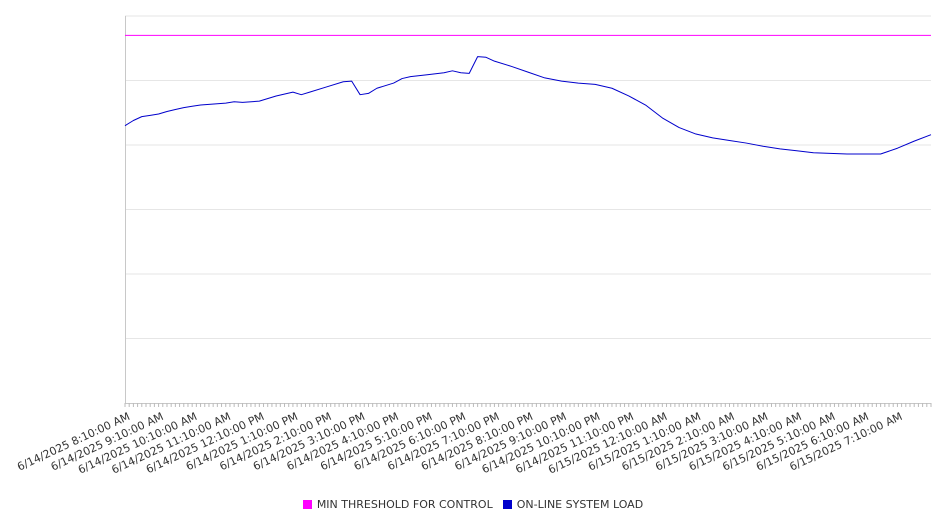  I want to click on legend-item: MIN THRESHOLD FOR CONTROL, so click(397, 504).